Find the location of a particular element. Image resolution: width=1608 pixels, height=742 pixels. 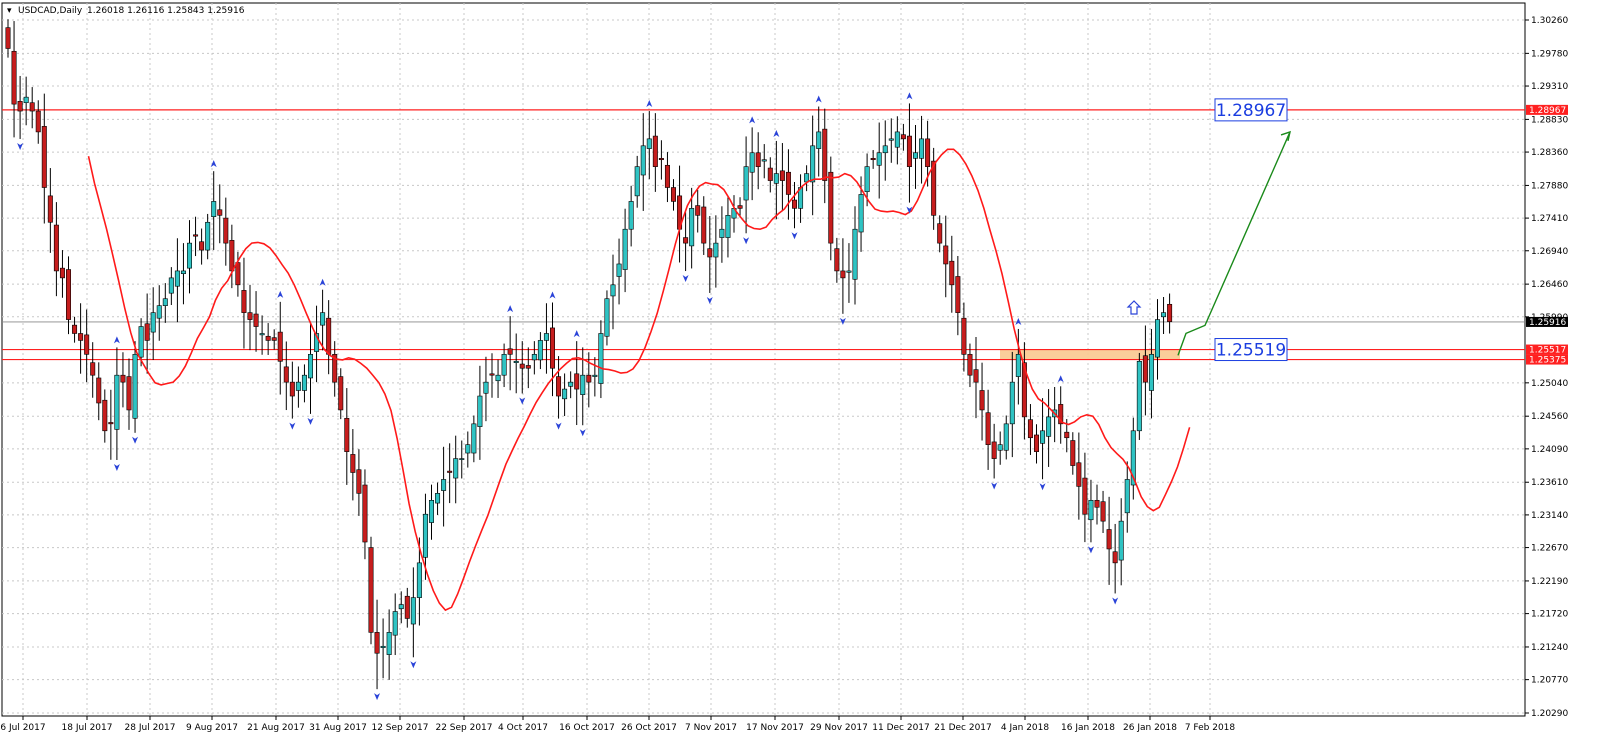

x-tick-label: 31 Aug 2017 is located at coordinates (338, 728).